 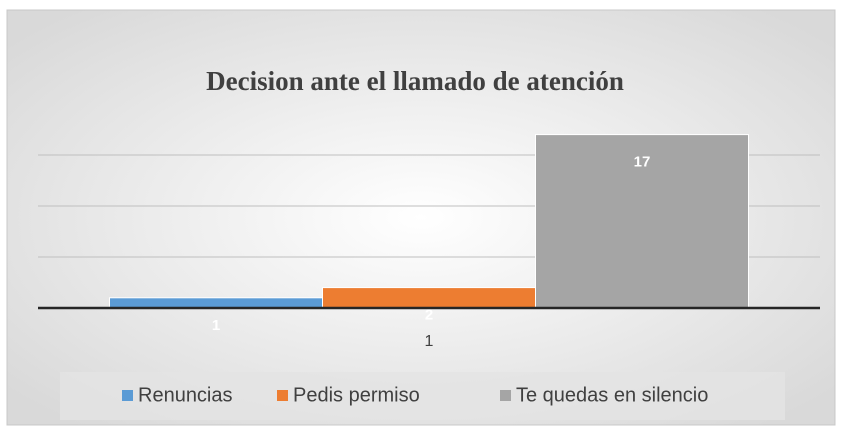 I want to click on legend-label: Pedis permiso, so click(x=356, y=395).